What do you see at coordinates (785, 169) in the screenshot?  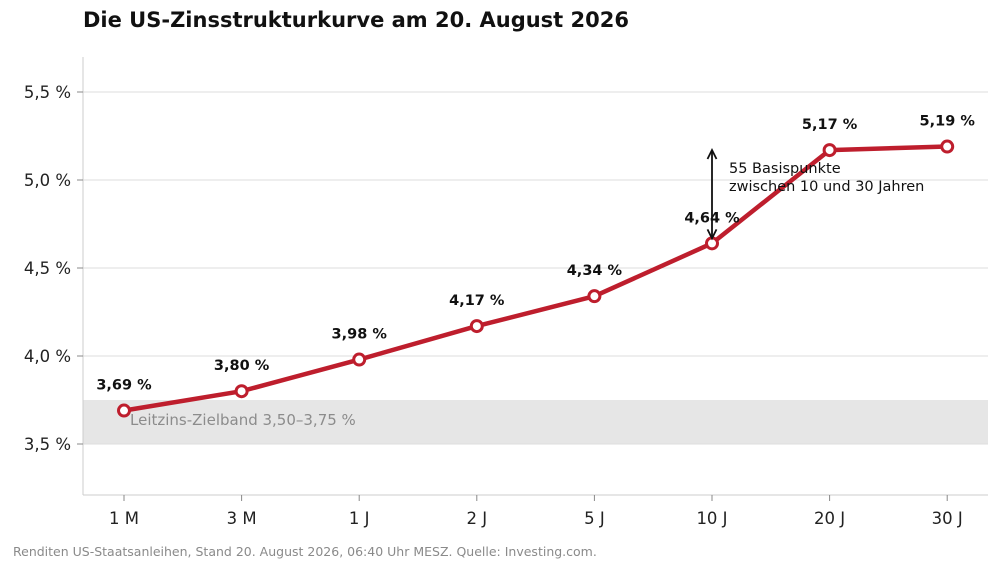 I see `spread-annotation-line1: 55 Basispunkte` at bounding box center [785, 169].